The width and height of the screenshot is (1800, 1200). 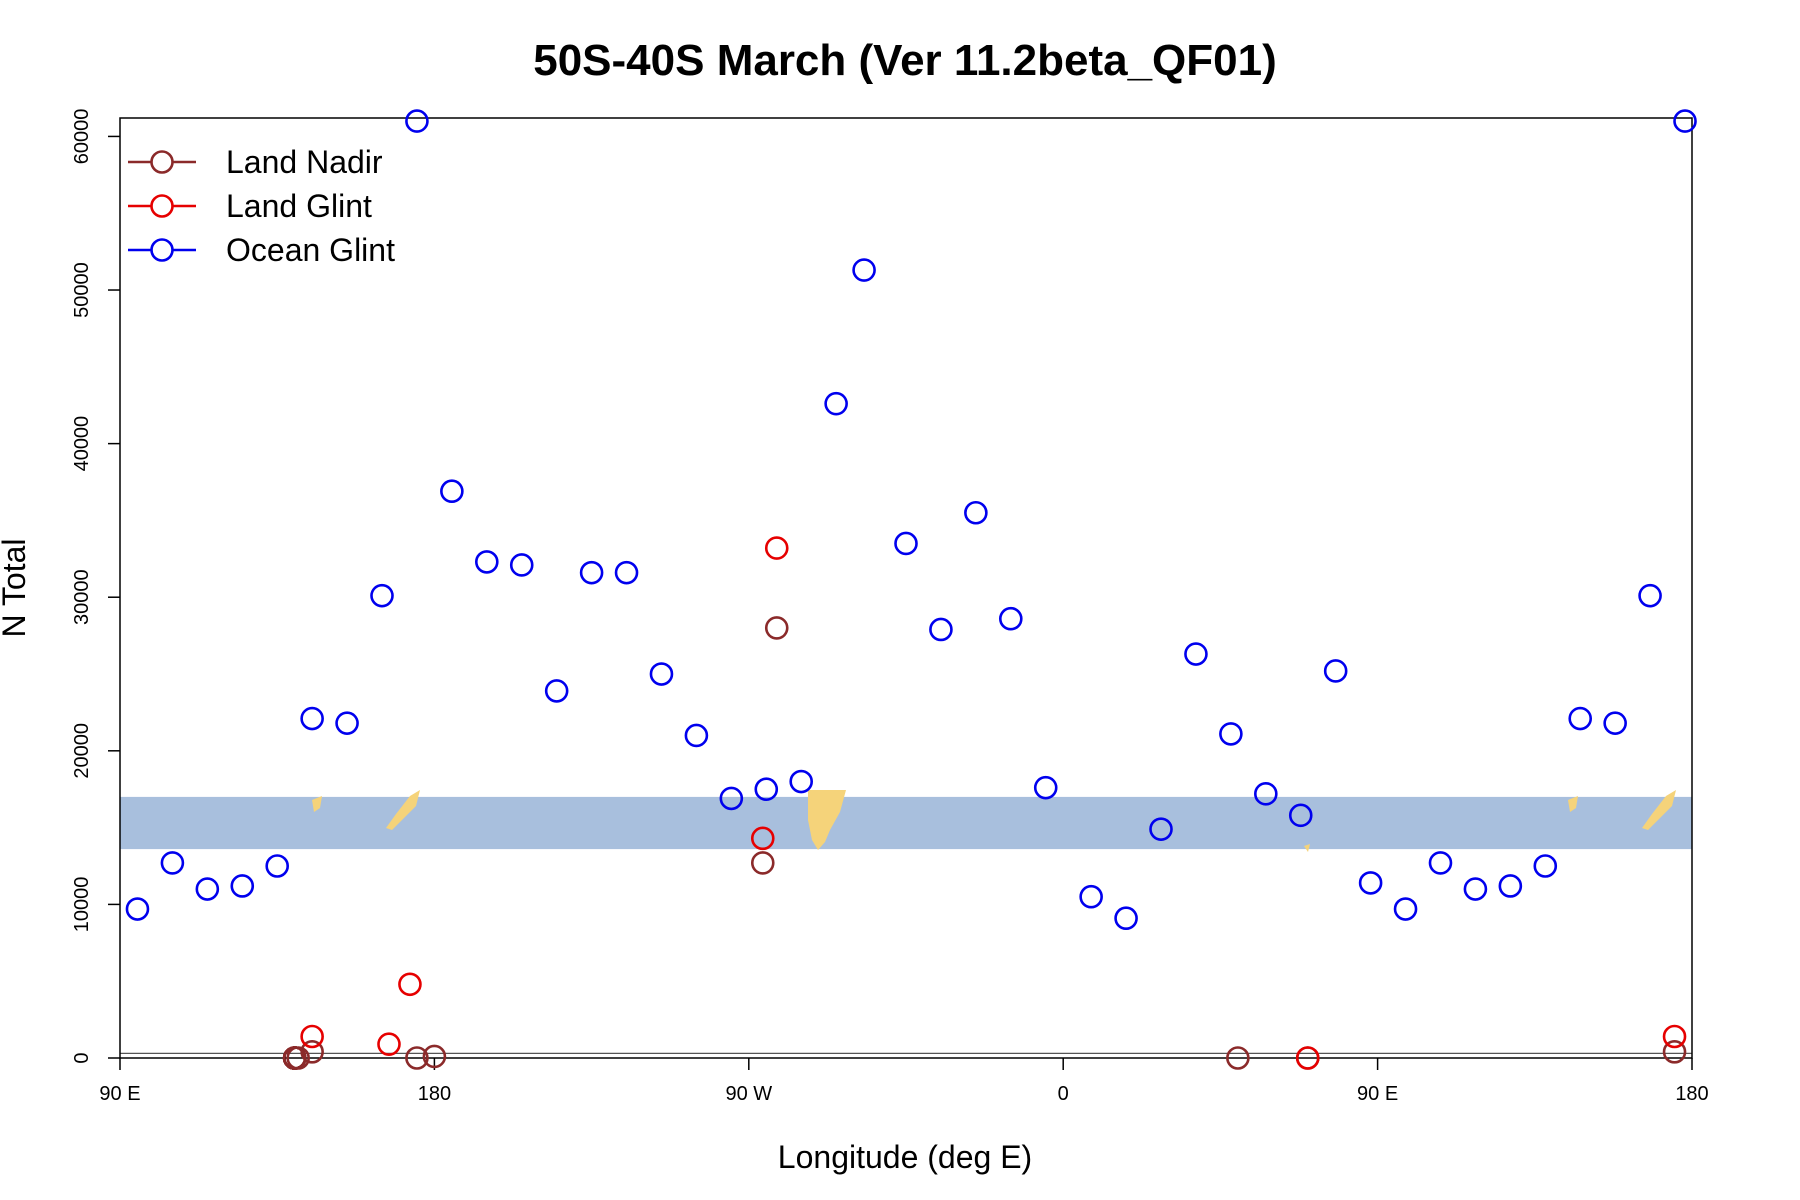 What do you see at coordinates (905, 1157) in the screenshot?
I see `x-axis-label: Longitude (deg E)` at bounding box center [905, 1157].